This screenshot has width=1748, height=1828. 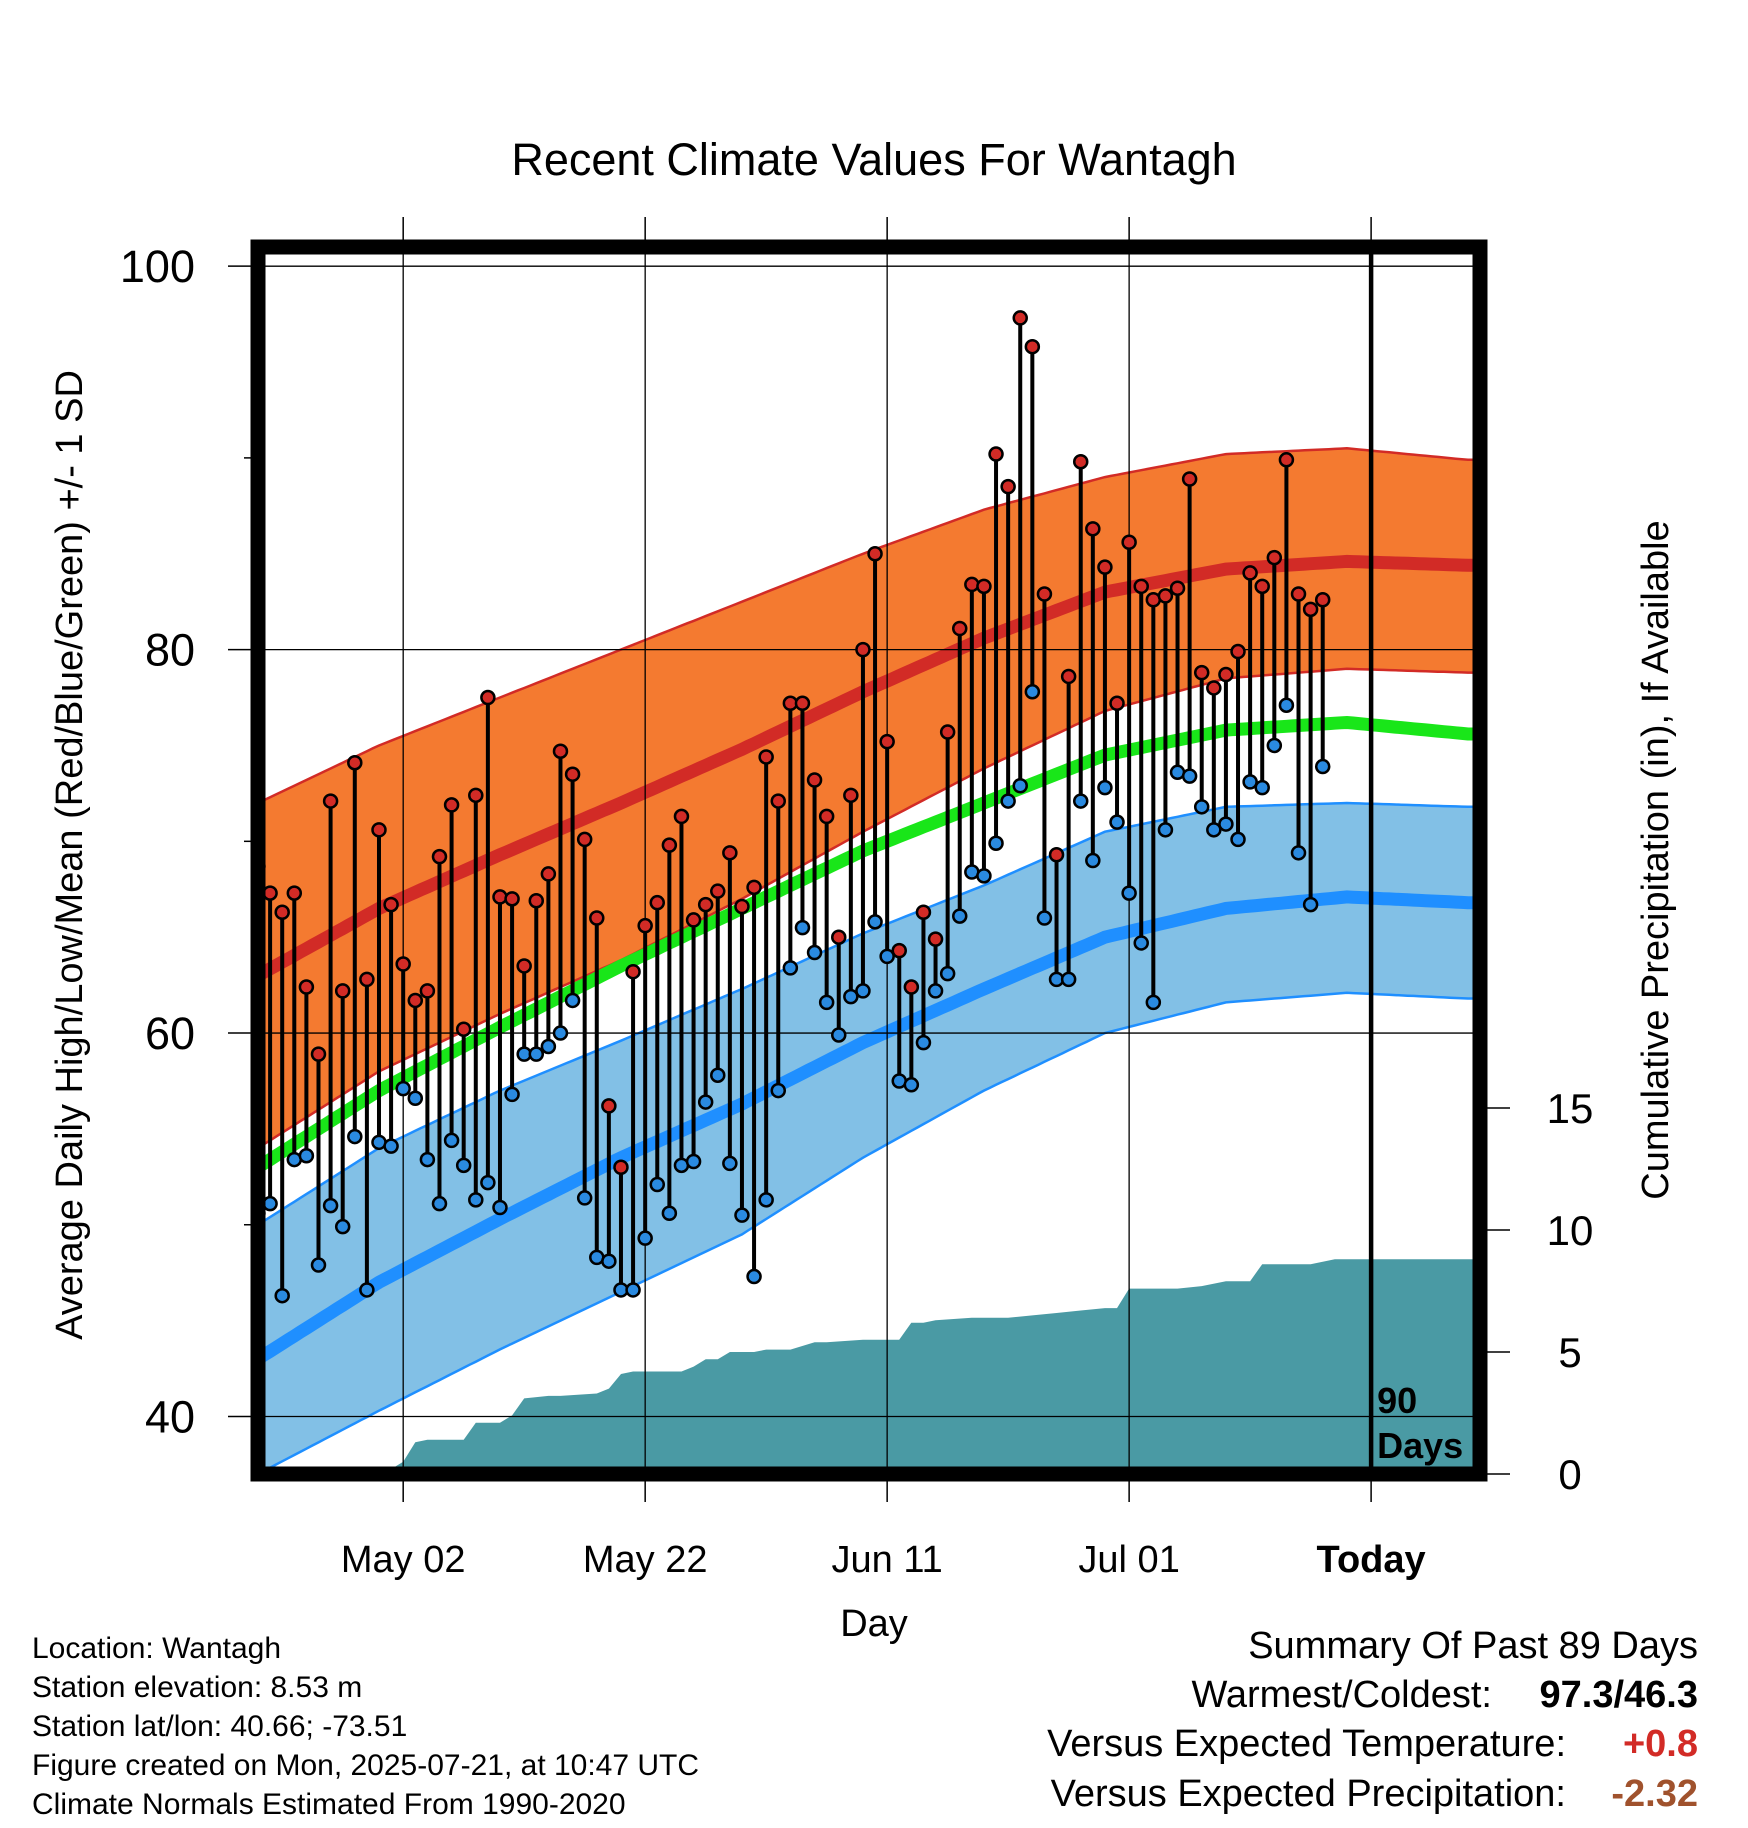 I want to click on y-tick-label: 100, so click(x=157, y=266).